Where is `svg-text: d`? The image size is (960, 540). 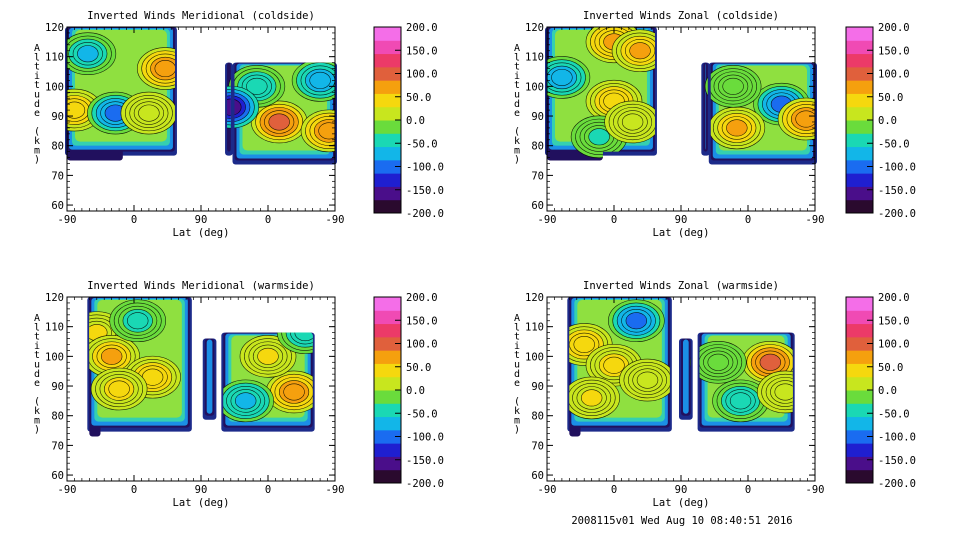 svg-text: d is located at coordinates (517, 374).